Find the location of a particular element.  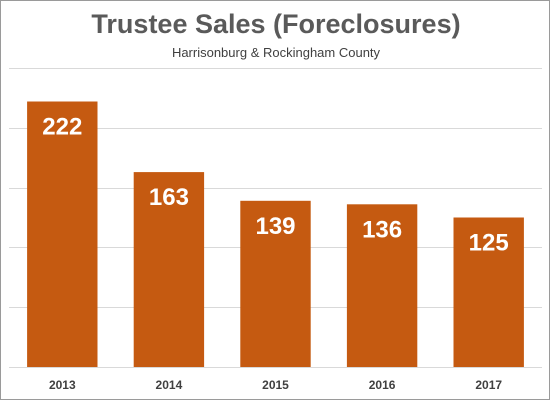

data-label-2015: 139 is located at coordinates (275, 226).